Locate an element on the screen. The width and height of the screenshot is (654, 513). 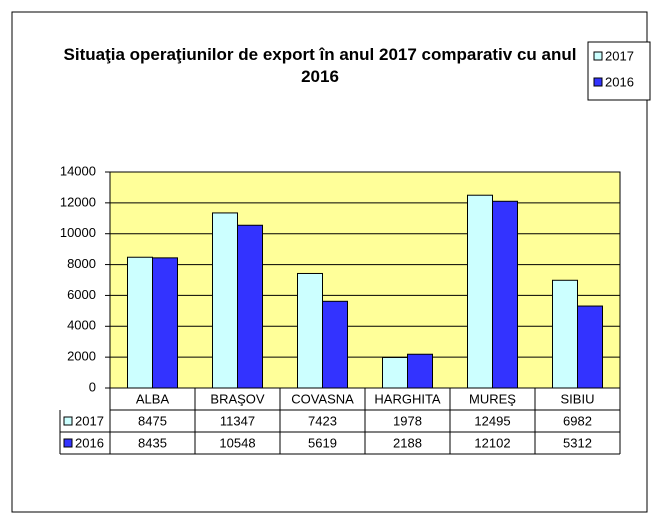
table-value: 6982 is located at coordinates (577, 420).